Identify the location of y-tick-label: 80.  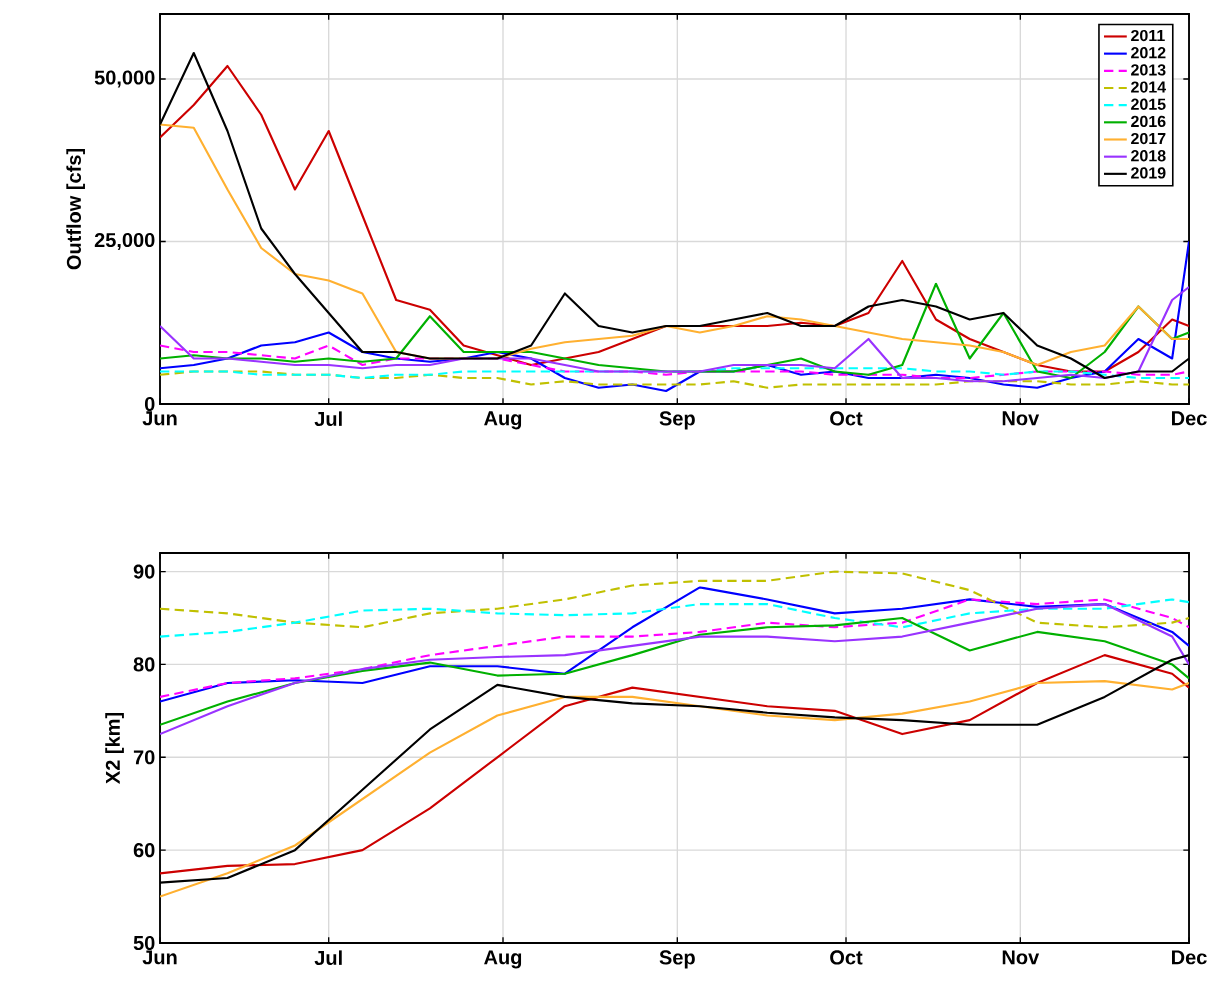
(144, 664).